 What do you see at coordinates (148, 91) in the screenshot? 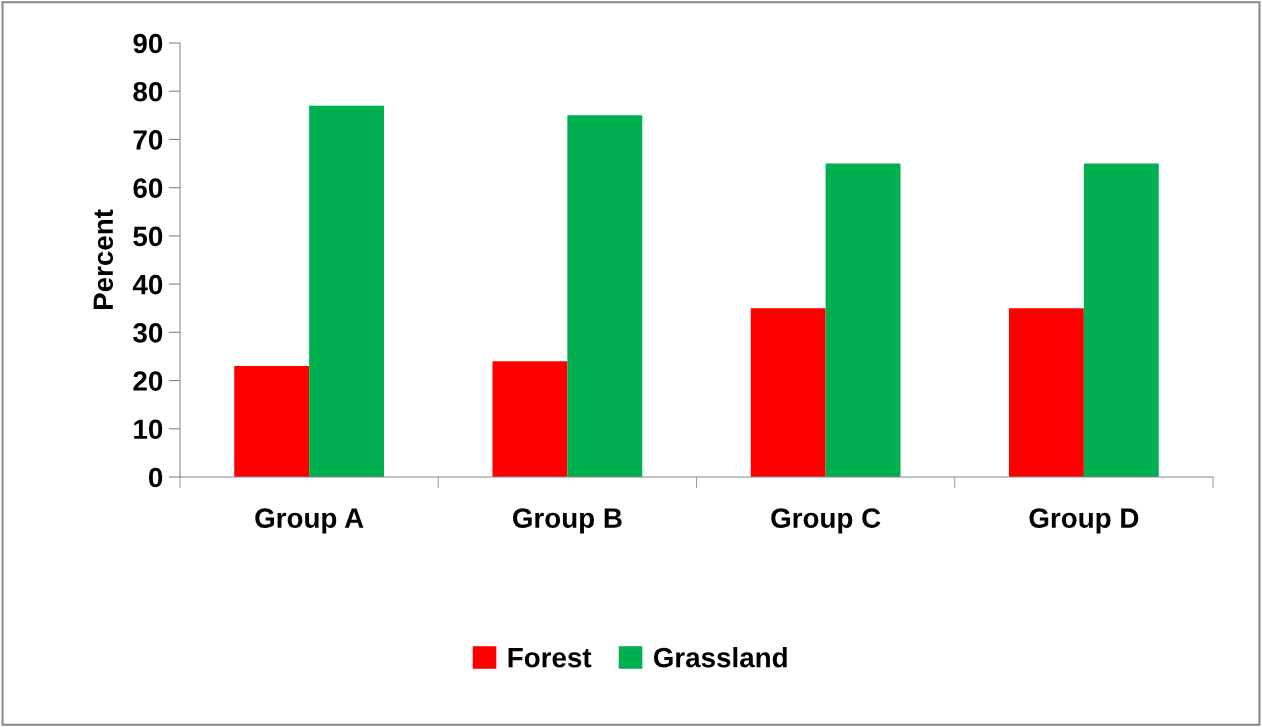
I see `y-tick-label: 80` at bounding box center [148, 91].